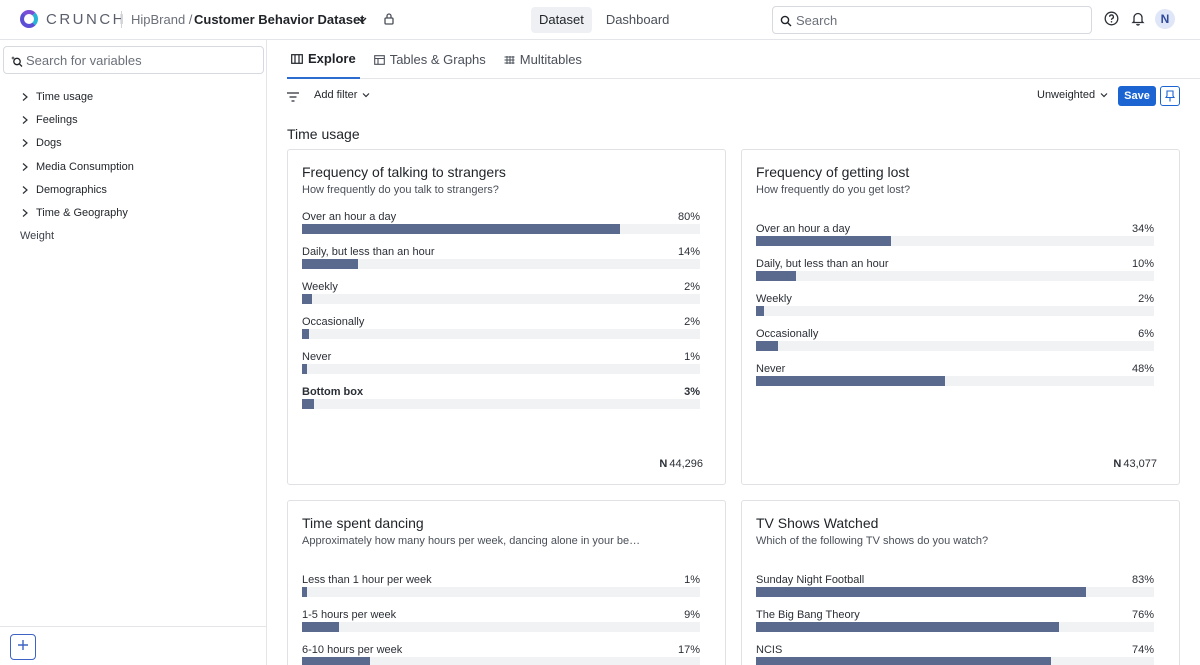  I want to click on plus-icon, so click(23, 647).